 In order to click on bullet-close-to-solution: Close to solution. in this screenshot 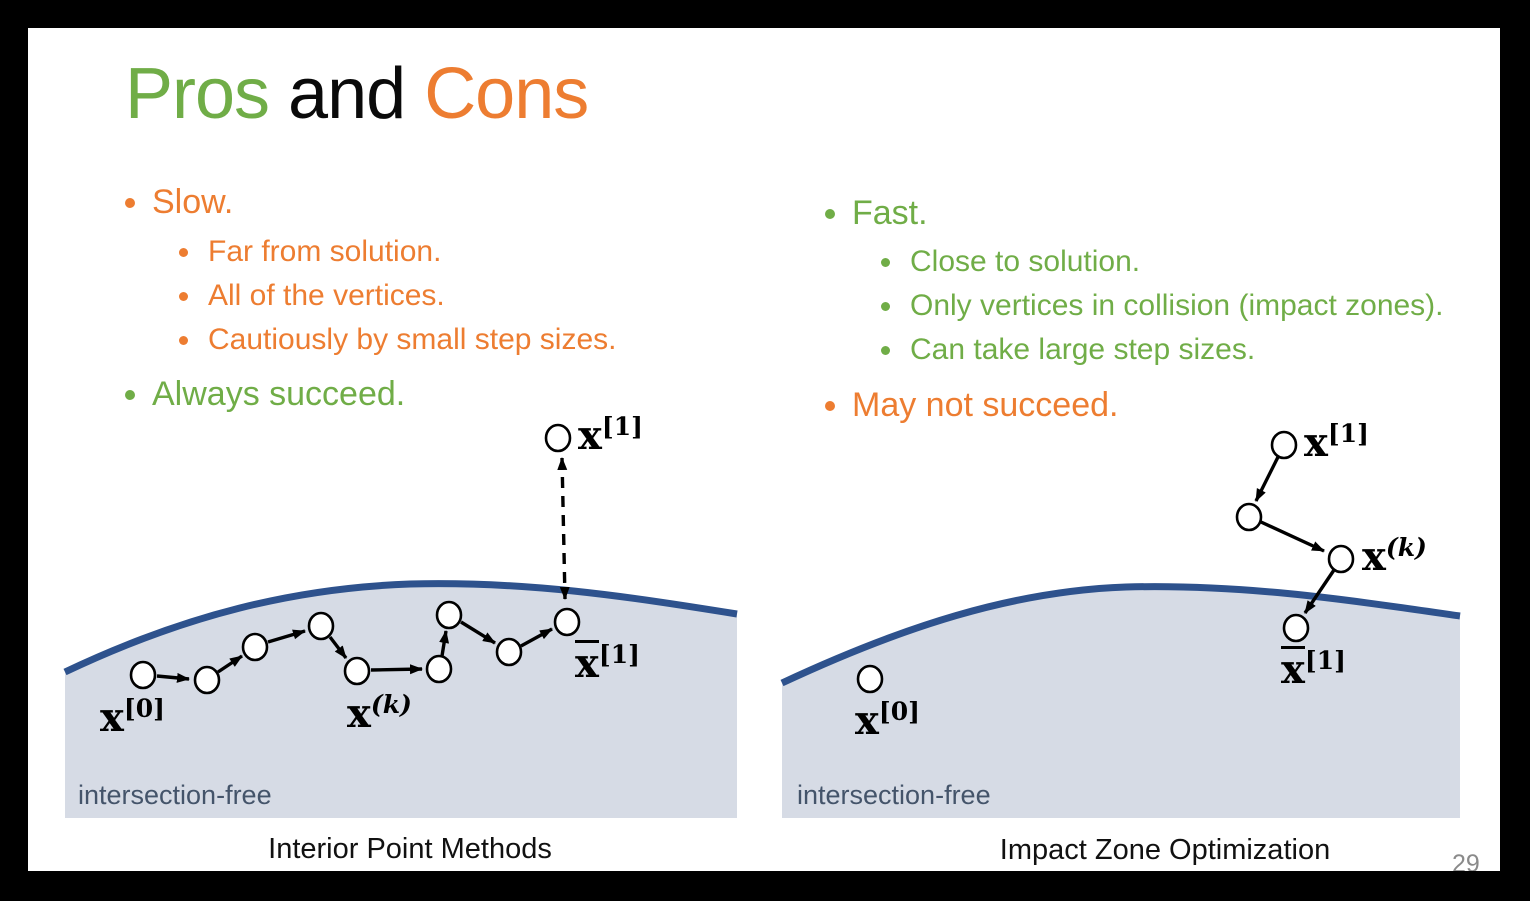, I will do `click(1010, 262)`.